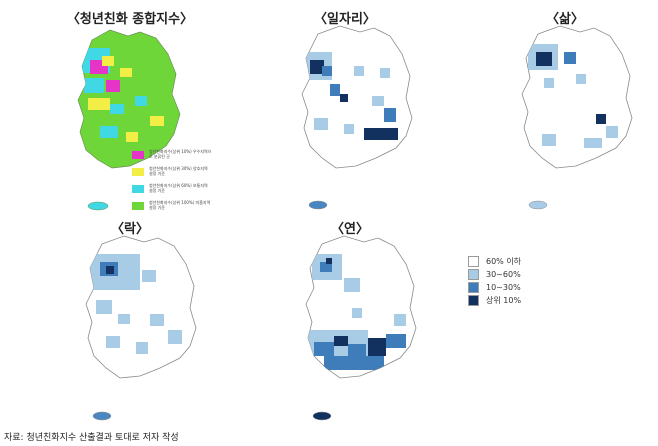 The height and width of the screenshot is (446, 658). I want to click on map-legend: 60% 이하 30~60% 10~30% 상위 10%, so click(523, 281).